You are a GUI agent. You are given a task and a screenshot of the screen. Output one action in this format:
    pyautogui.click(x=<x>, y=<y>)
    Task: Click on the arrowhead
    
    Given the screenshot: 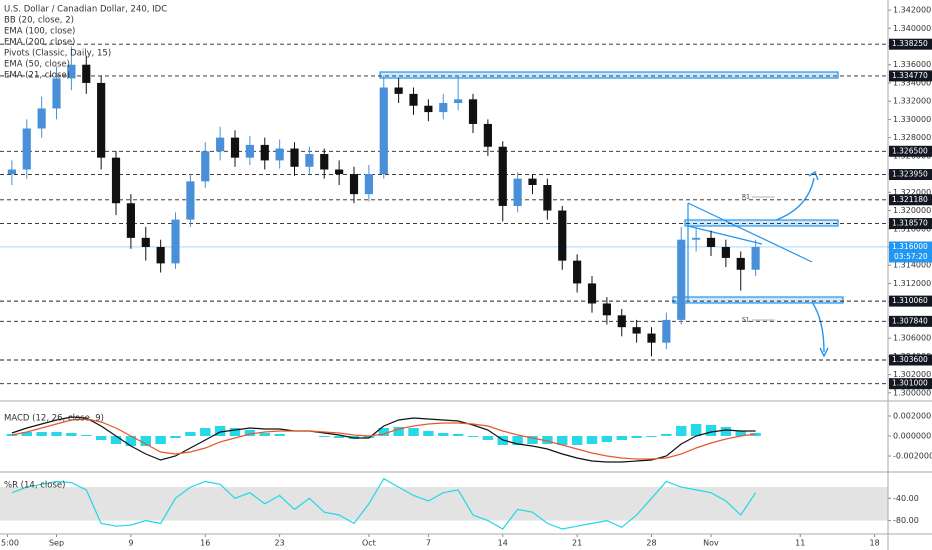 What is the action you would take?
    pyautogui.click(x=813, y=175)
    